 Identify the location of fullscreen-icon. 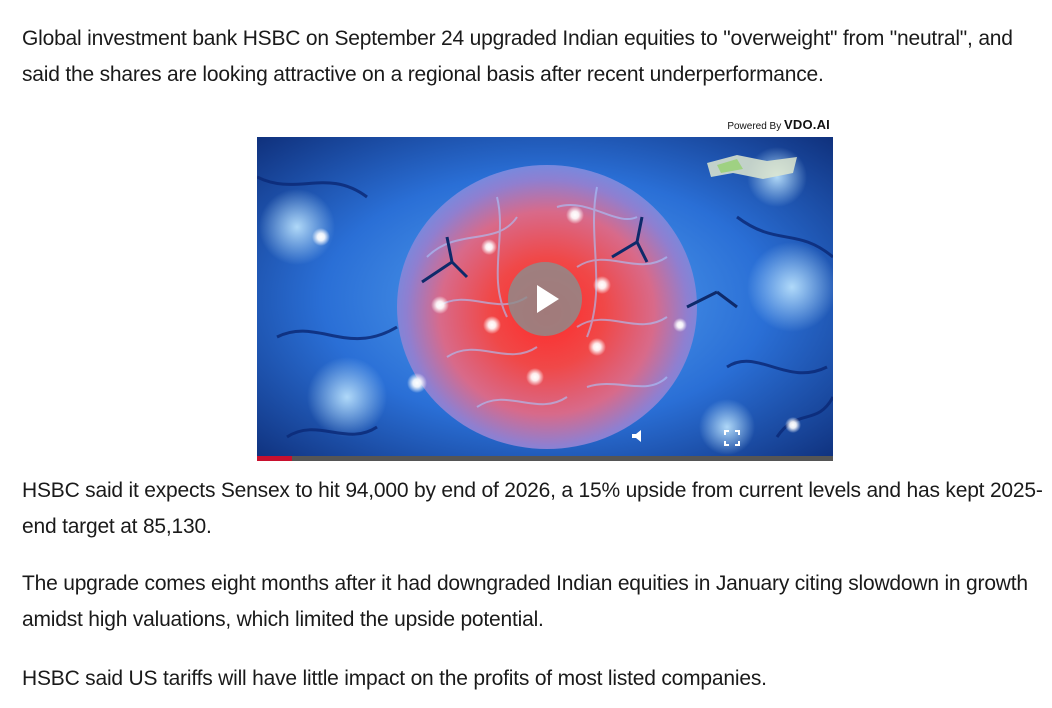
(732, 438).